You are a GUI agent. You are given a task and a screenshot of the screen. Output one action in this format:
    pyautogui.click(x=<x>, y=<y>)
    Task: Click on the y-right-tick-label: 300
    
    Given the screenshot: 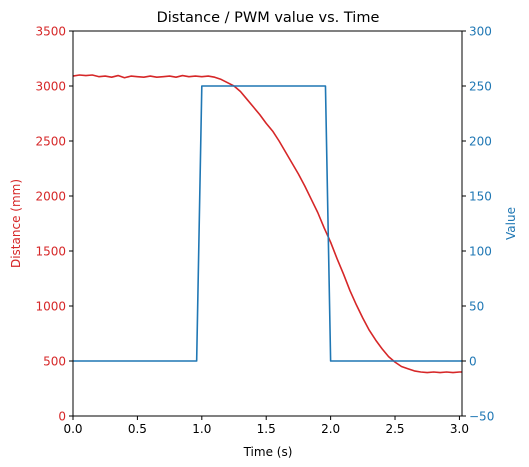 What is the action you would take?
    pyautogui.click(x=480, y=31)
    